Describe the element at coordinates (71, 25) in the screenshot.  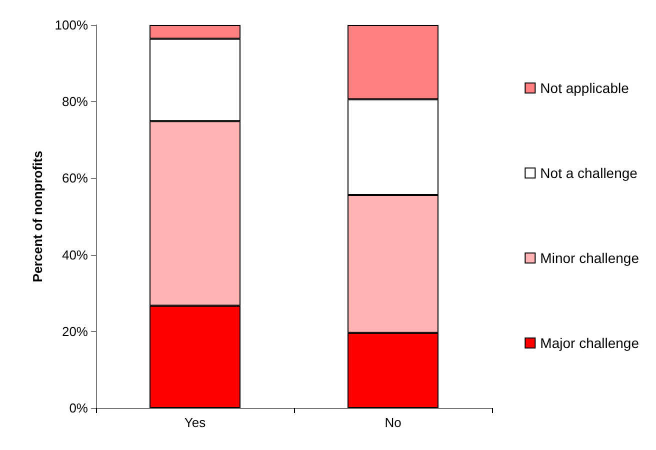
I see `y-tick-label: 100%` at that location.